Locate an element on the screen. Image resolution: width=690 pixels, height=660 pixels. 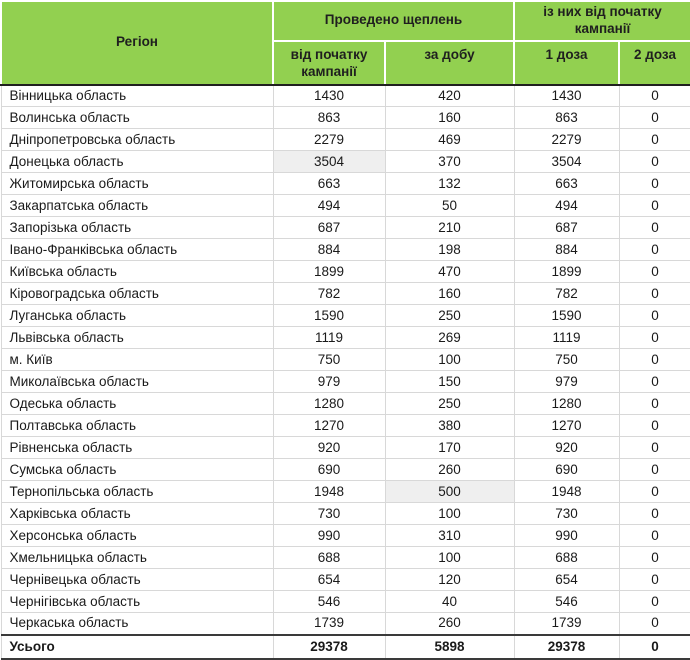
value-cell: 310 is located at coordinates (449, 536).